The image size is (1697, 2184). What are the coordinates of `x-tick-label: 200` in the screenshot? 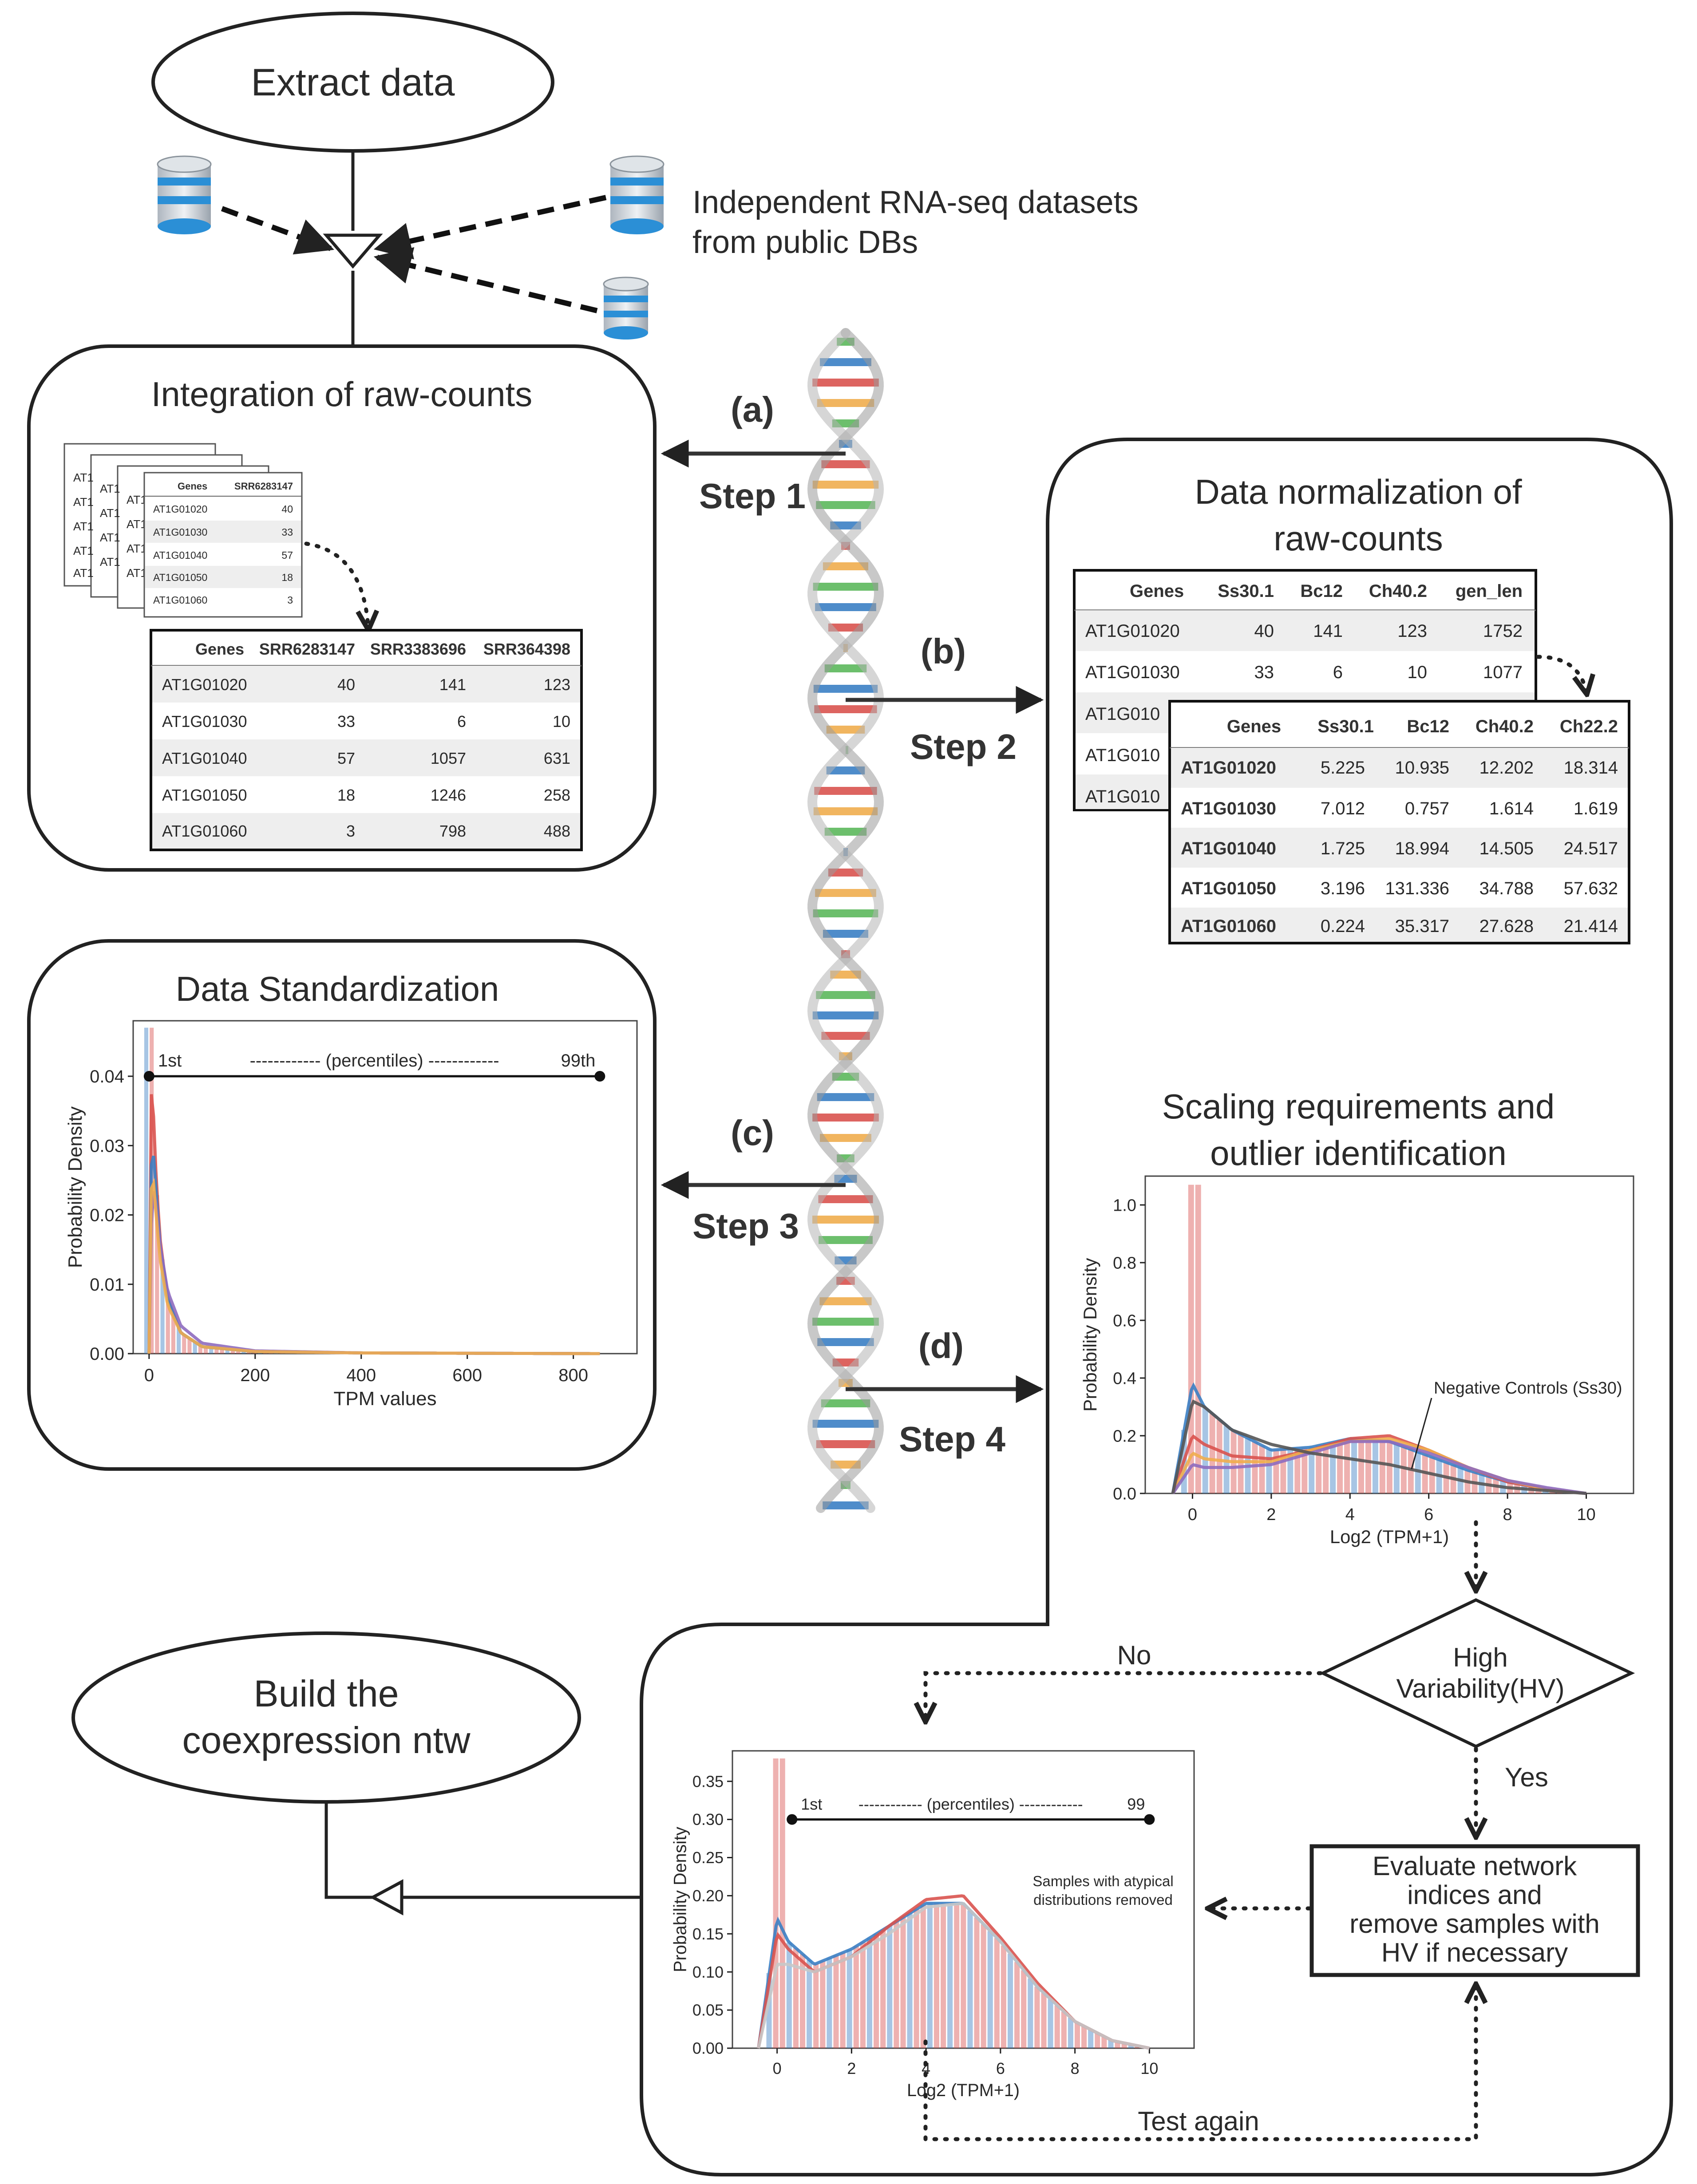 It's located at (255, 1375).